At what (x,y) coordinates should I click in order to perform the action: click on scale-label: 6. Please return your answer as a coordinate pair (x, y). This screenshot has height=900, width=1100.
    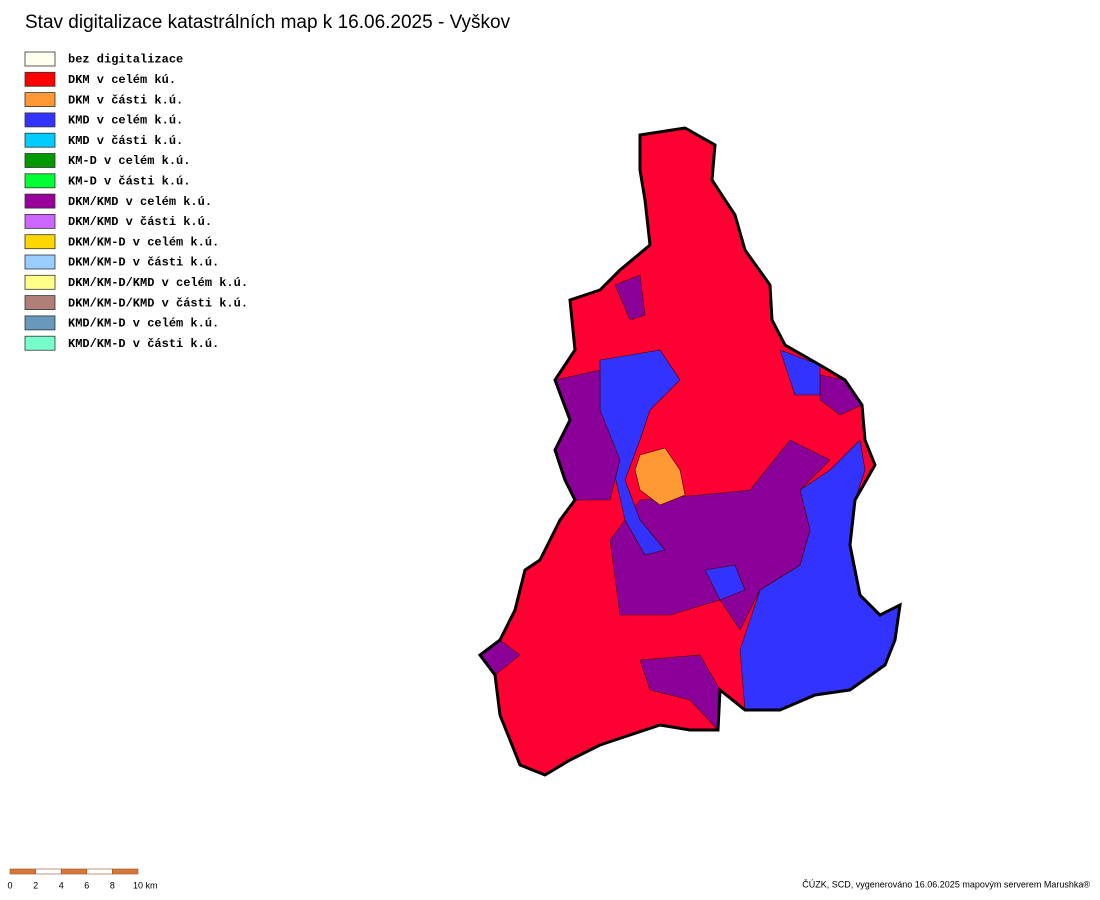
    Looking at the image, I should click on (86, 885).